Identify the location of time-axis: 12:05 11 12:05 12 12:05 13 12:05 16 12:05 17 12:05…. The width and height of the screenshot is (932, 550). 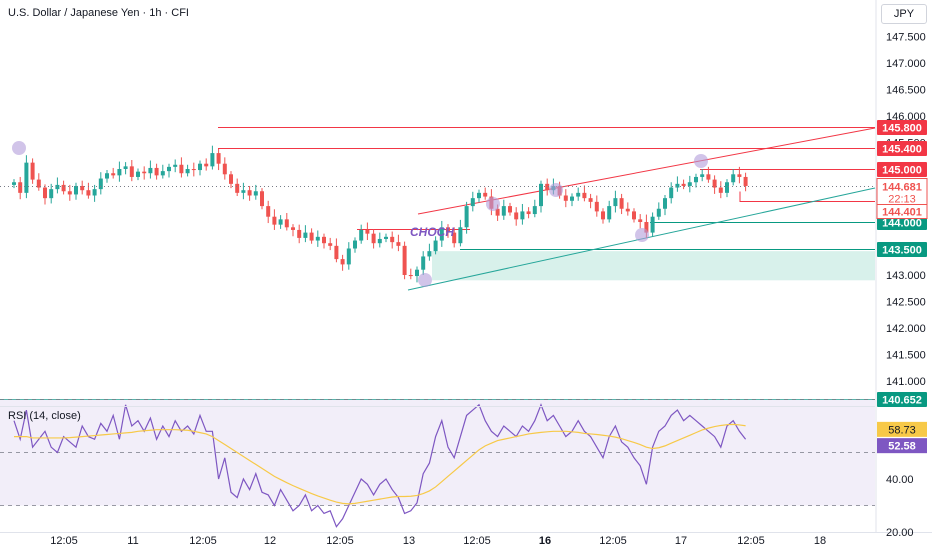
(438, 541).